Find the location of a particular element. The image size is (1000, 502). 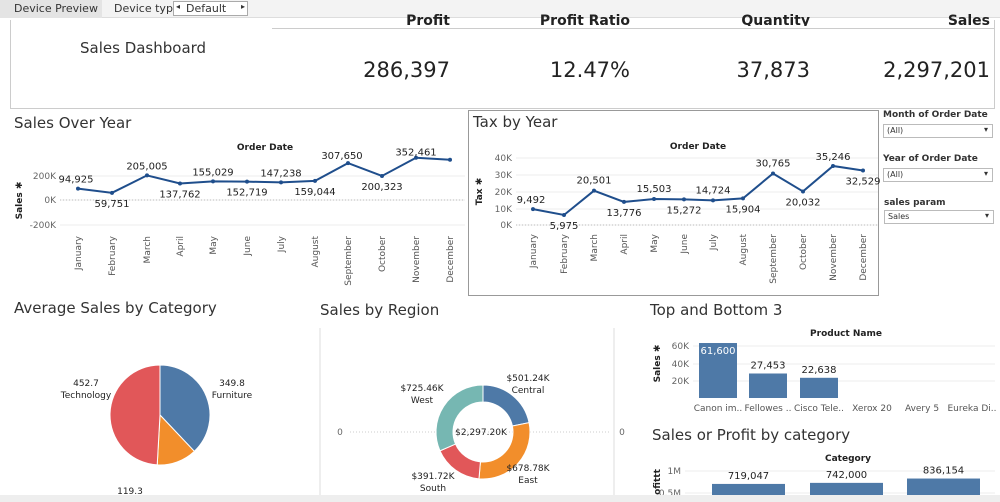

device-type-select: ◂ Default ▸ is located at coordinates (210, 8).